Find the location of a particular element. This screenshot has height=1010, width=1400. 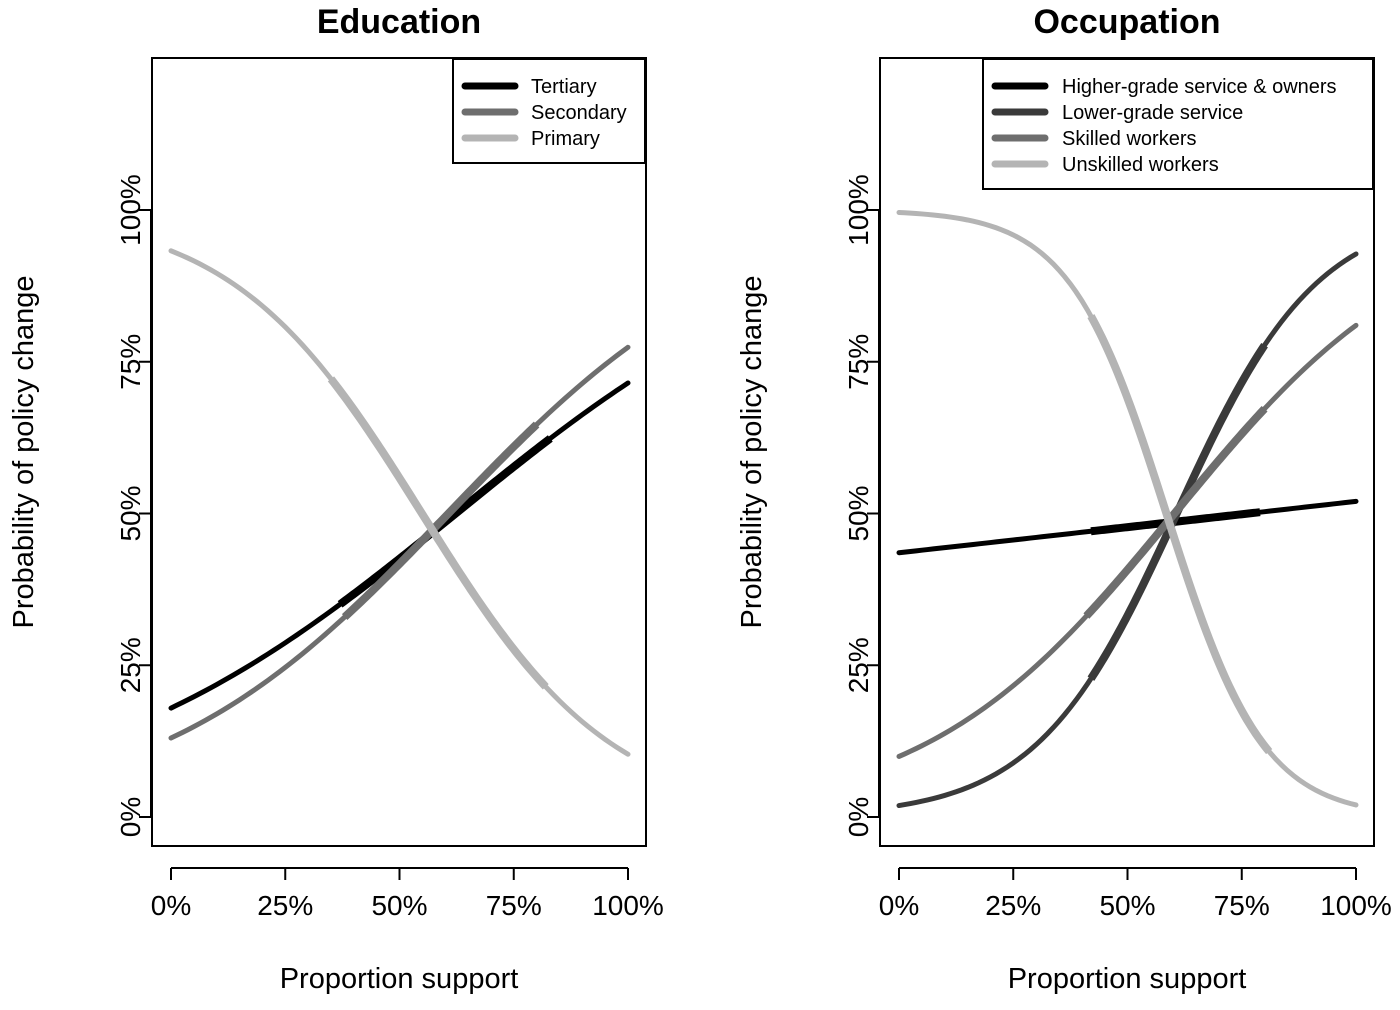

legend-box is located at coordinates (1178, 124).